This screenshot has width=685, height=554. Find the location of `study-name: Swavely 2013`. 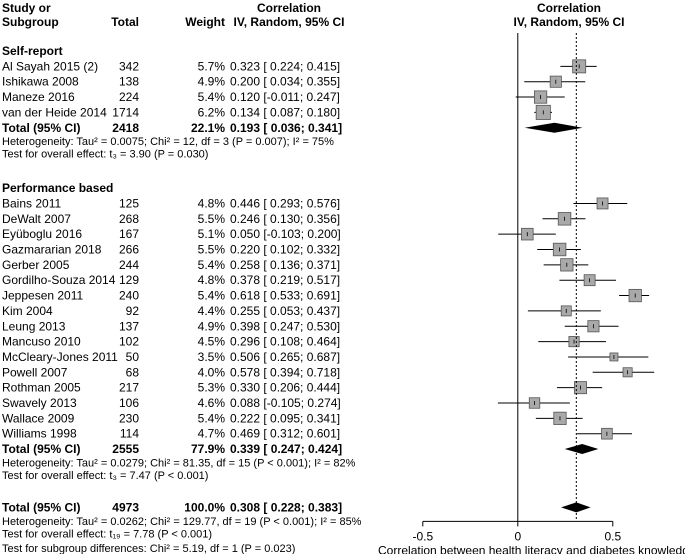

study-name: Swavely 2013 is located at coordinates (39, 403).